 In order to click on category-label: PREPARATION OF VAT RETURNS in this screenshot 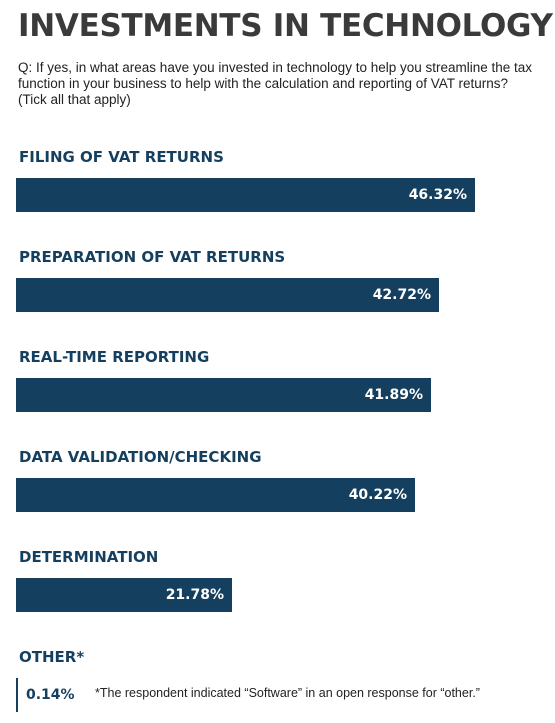, I will do `click(152, 257)`.